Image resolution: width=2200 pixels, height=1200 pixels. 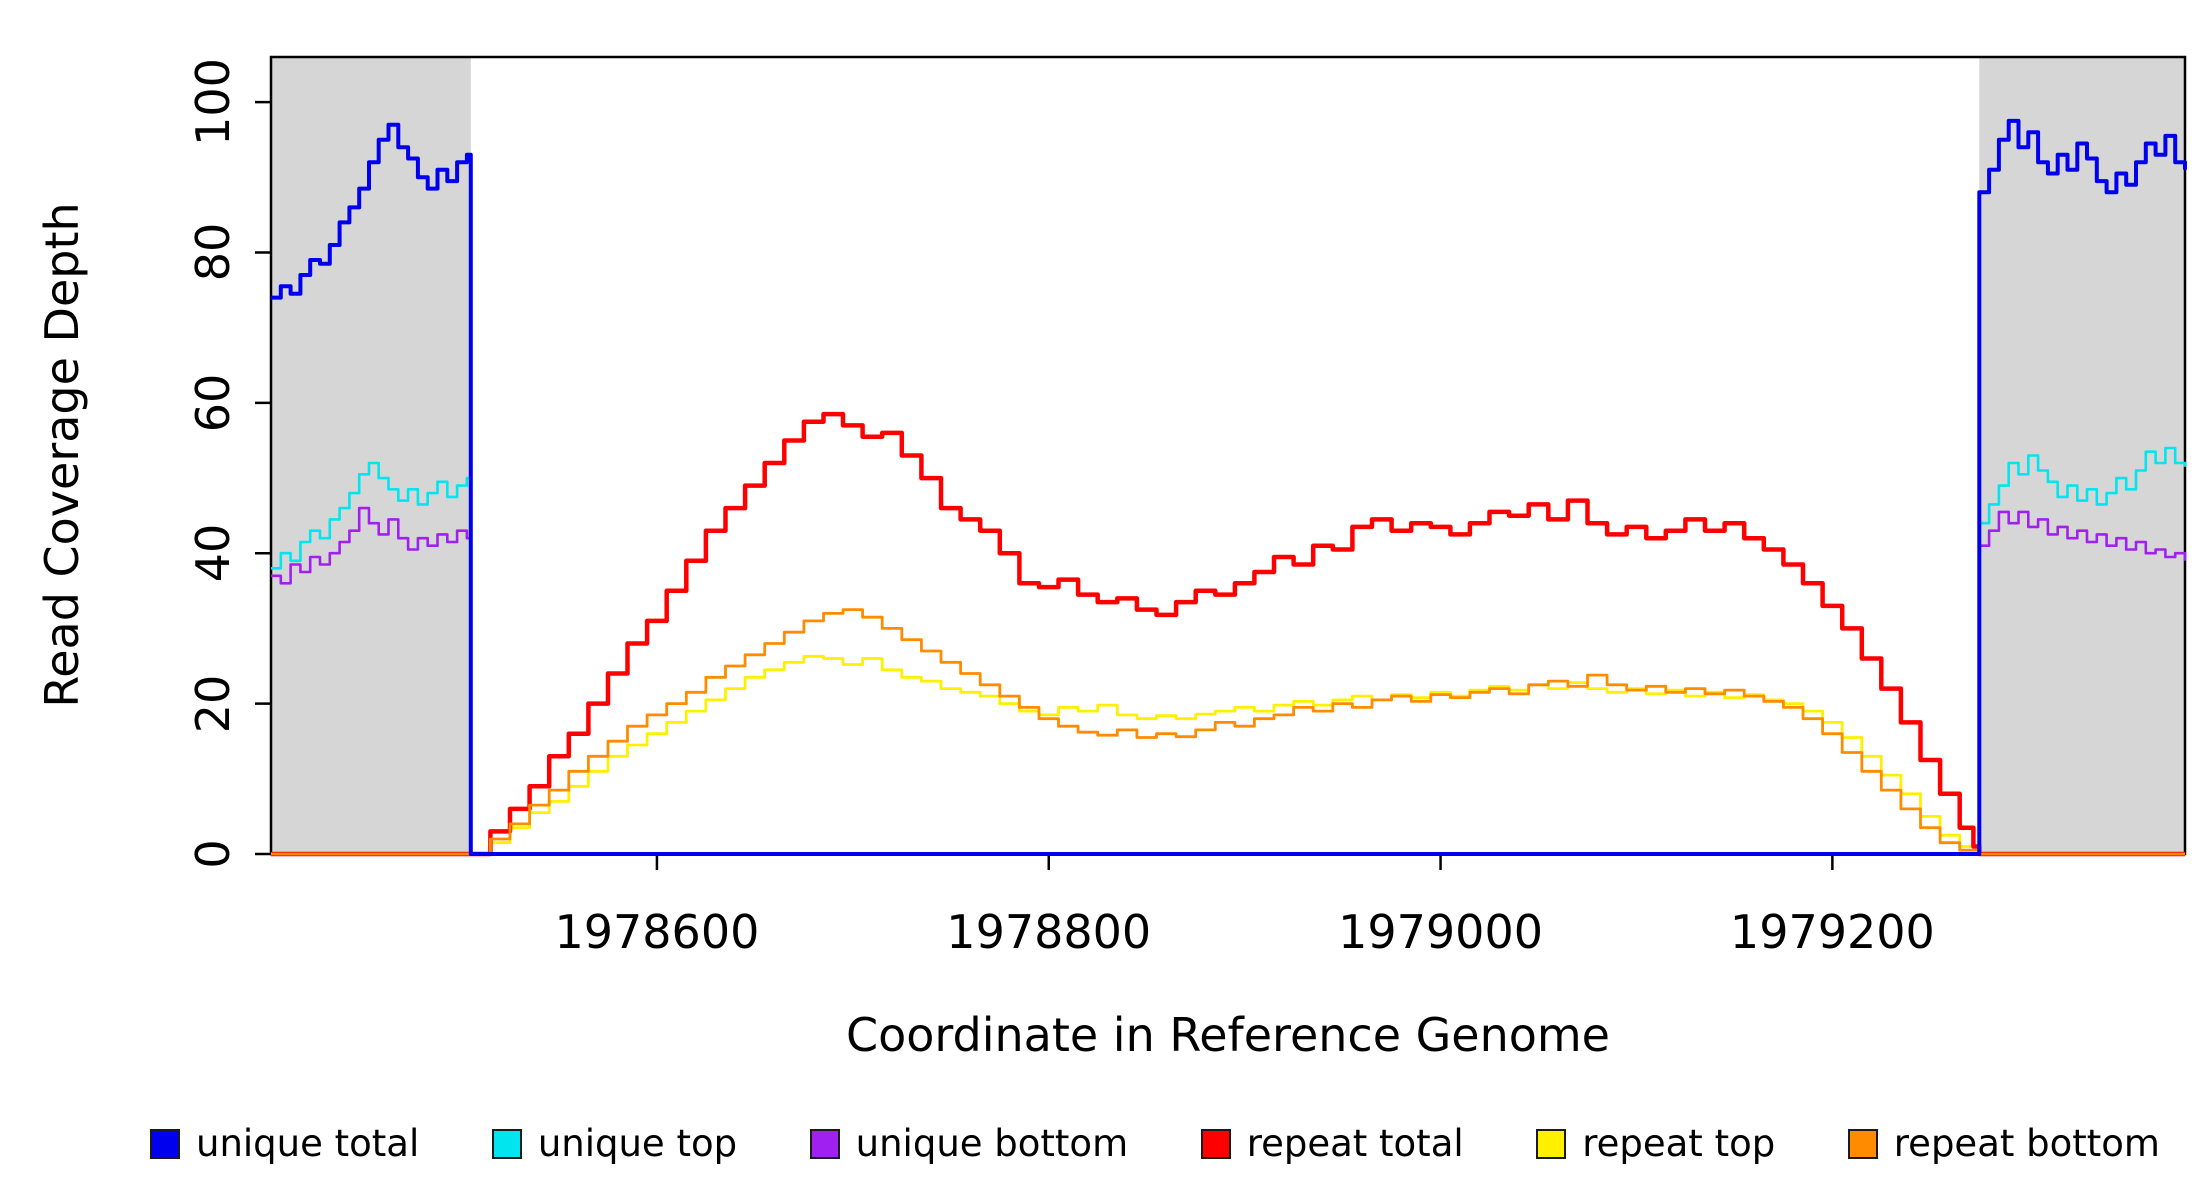 I want to click on y-tick-label: 80, so click(x=213, y=252).